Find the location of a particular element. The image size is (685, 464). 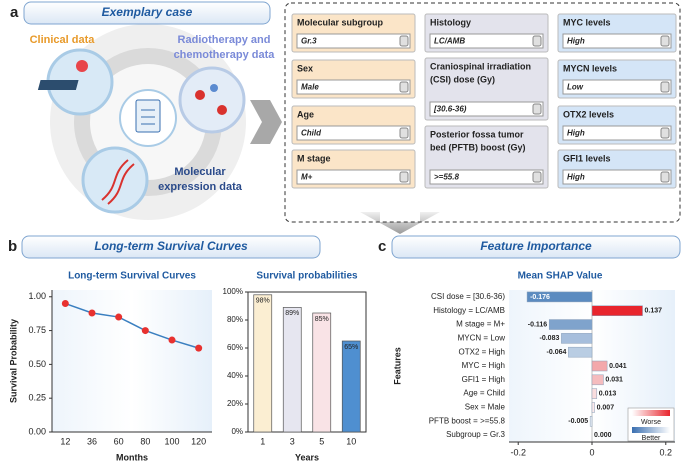

x-tick-label: 120 is located at coordinates (198, 441).